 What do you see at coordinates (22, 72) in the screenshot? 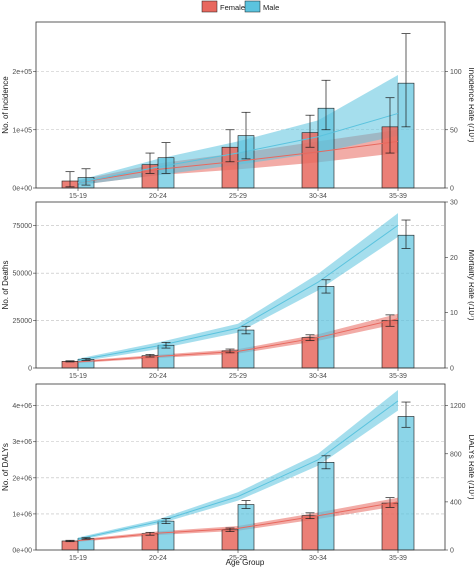
I see `y-tick-label: 2e+05` at bounding box center [22, 72].